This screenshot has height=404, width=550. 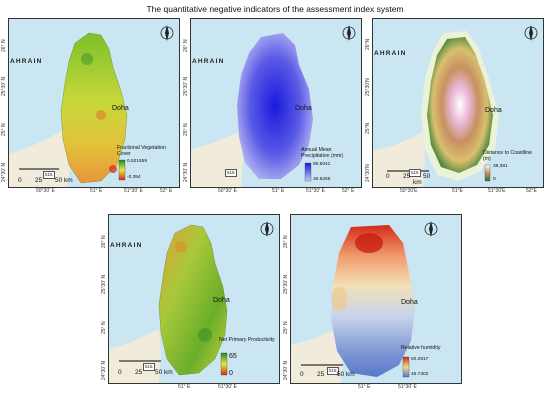 What do you see at coordinates (531, 191) in the screenshot?
I see `x-tick: 52°E` at bounding box center [531, 191].